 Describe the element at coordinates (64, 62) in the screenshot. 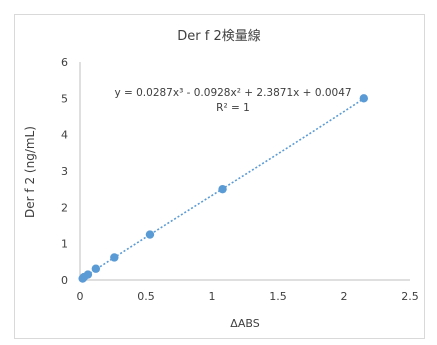

I see `y-tick-label: 6` at that location.